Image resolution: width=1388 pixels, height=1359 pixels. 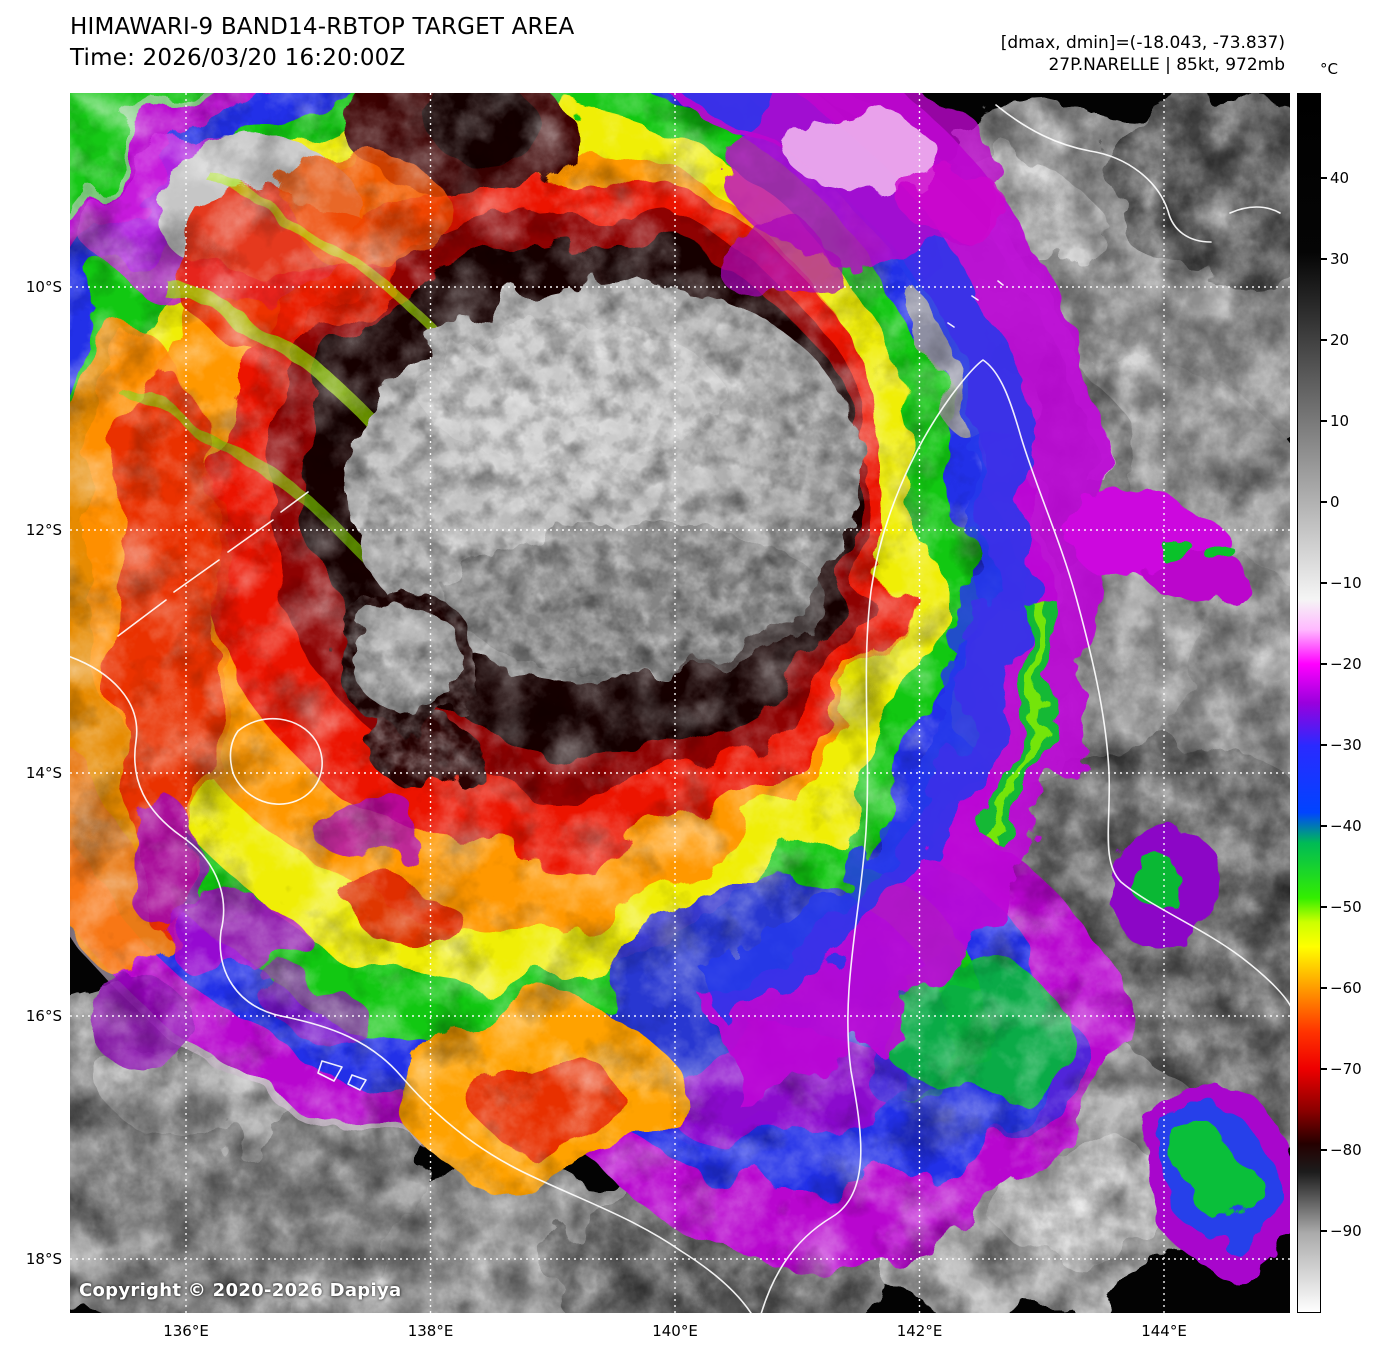 I want to click on colorbar-tick-label: 20, so click(x=1340, y=340).